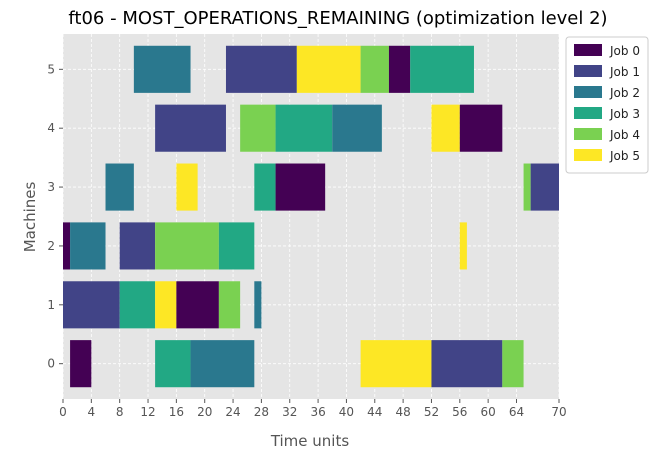 The width and height of the screenshot is (660, 460). What do you see at coordinates (624, 72) in the screenshot?
I see `legend-label: Job 1` at bounding box center [624, 72].